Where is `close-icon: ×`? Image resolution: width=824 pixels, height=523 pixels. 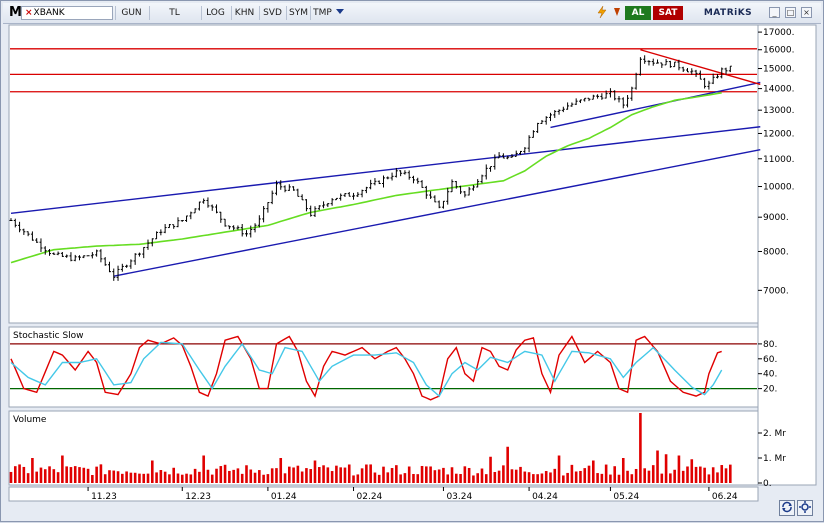
close-icon: × is located at coordinates (806, 12).